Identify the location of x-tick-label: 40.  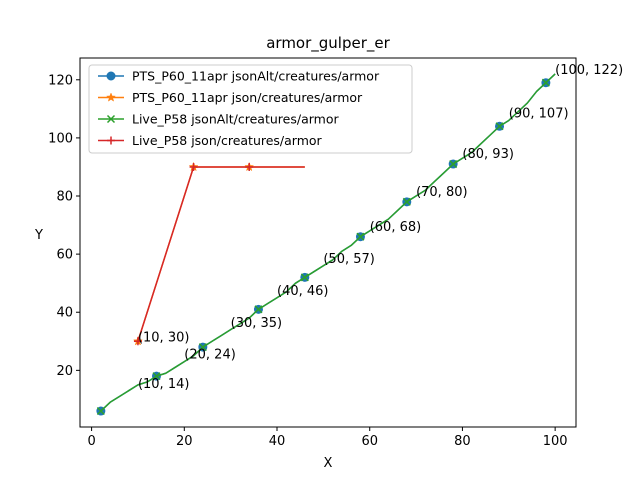
(277, 441).